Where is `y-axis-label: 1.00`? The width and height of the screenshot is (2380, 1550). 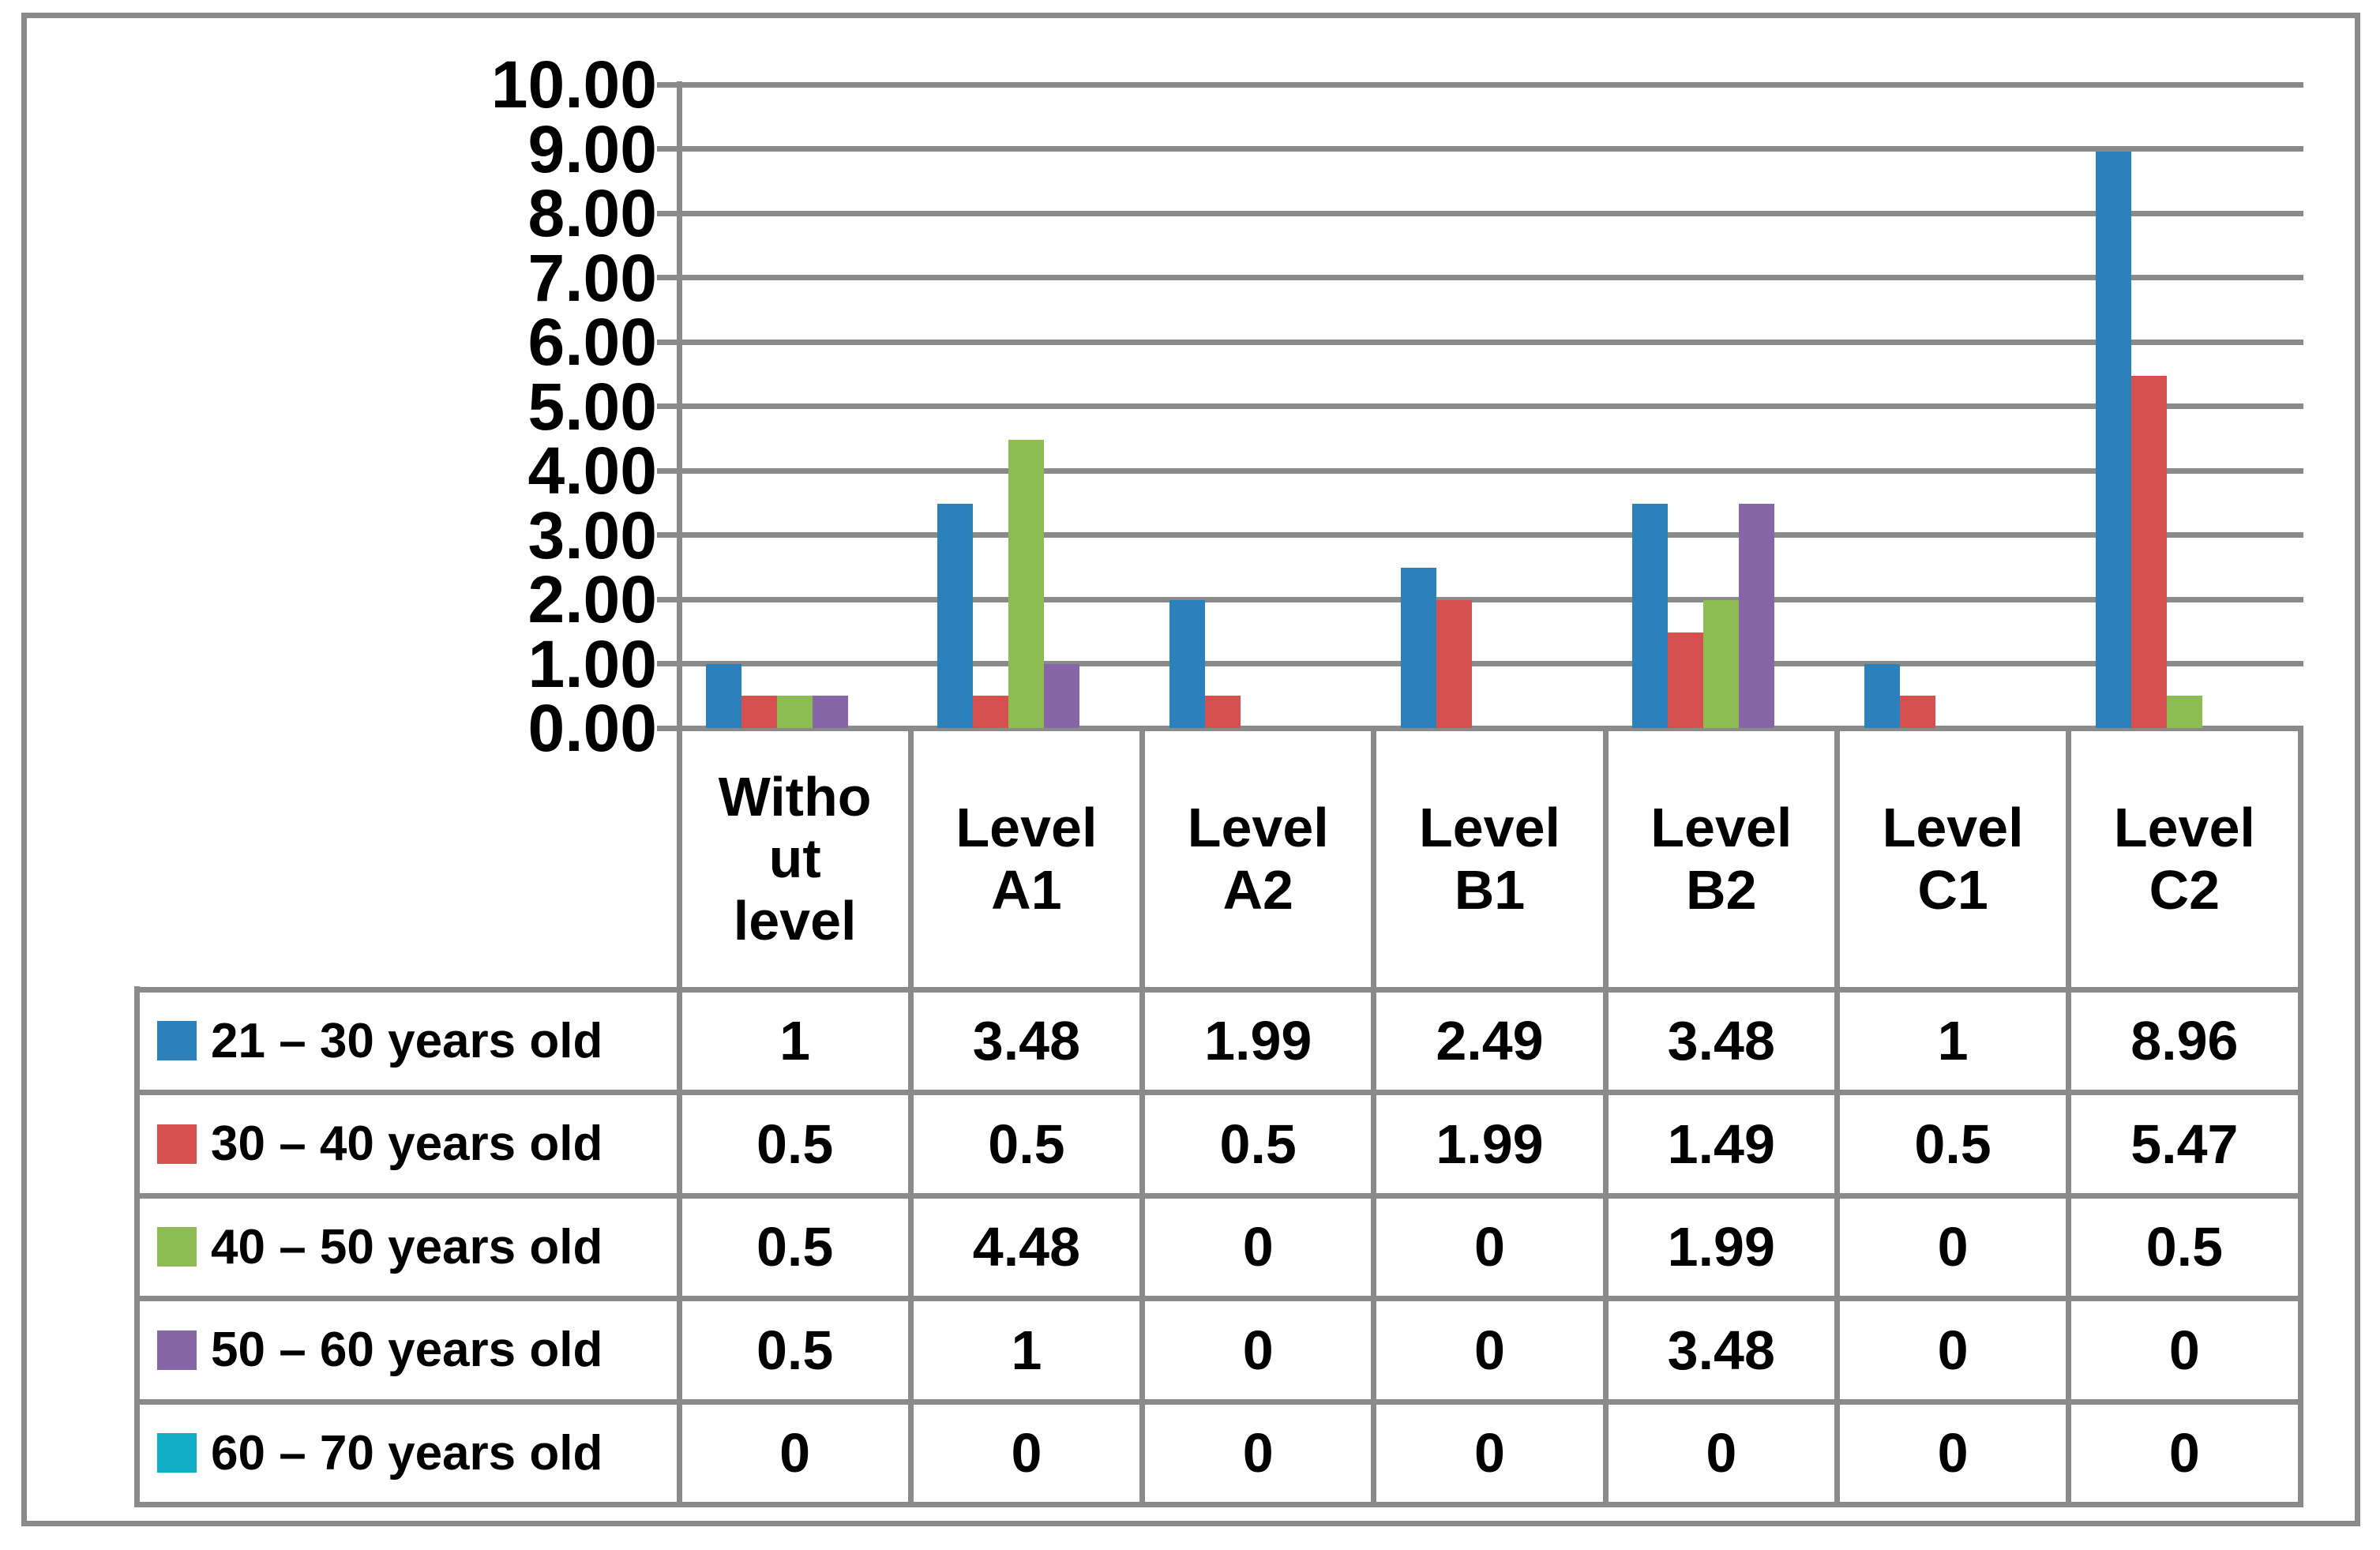 y-axis-label: 1.00 is located at coordinates (592, 663).